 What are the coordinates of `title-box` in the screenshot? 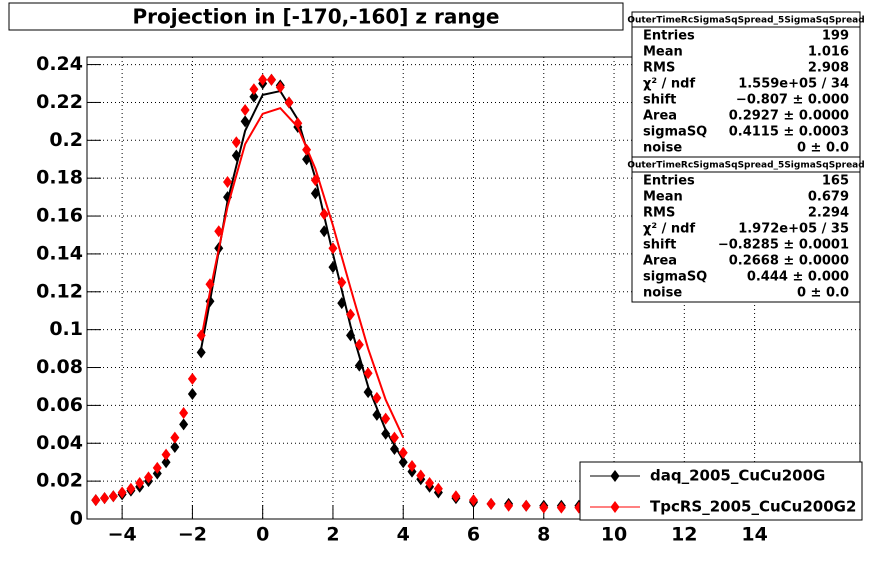 It's located at (316, 16).